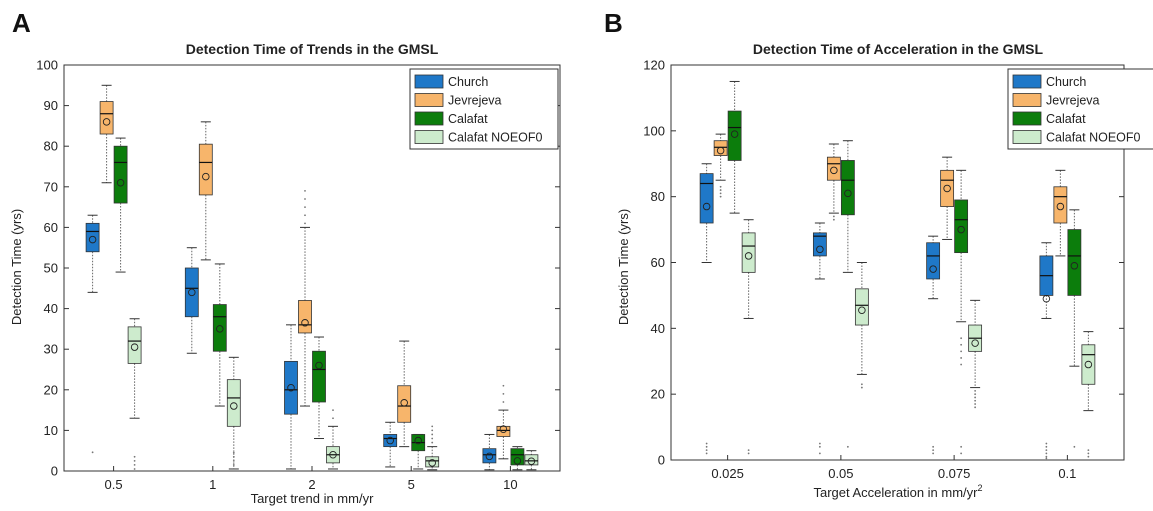  I want to click on legend-swatch-calafat-noeof0, so click(429, 137).